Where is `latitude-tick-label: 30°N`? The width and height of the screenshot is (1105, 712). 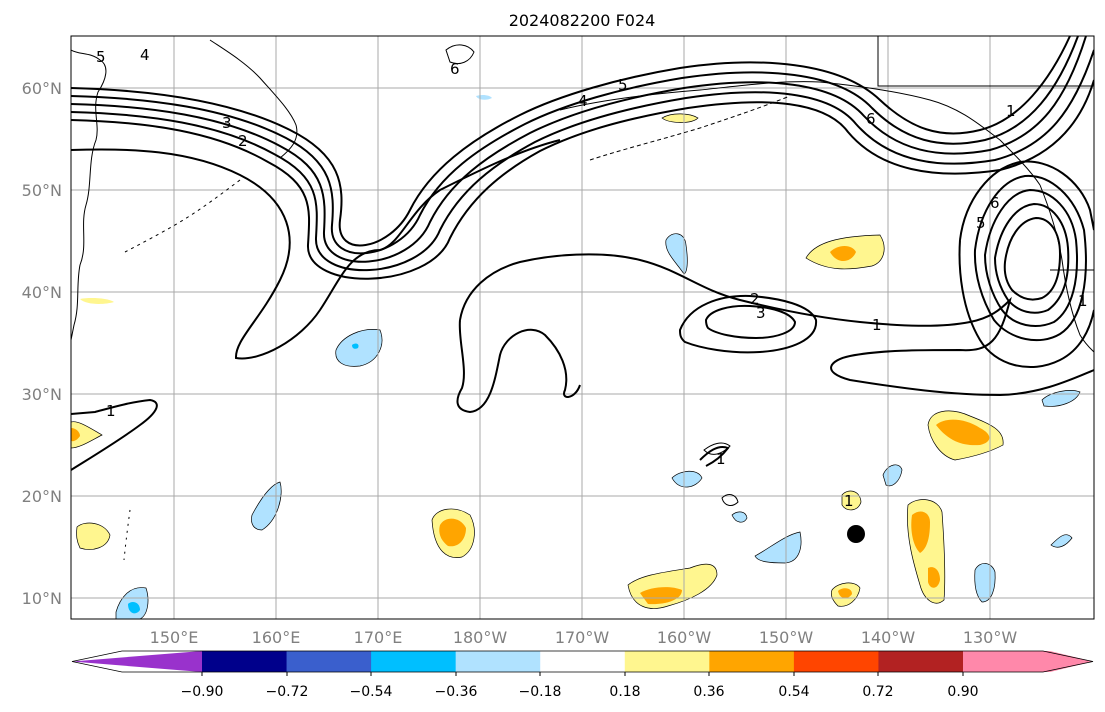
latitude-tick-label: 30°N is located at coordinates (42, 394).